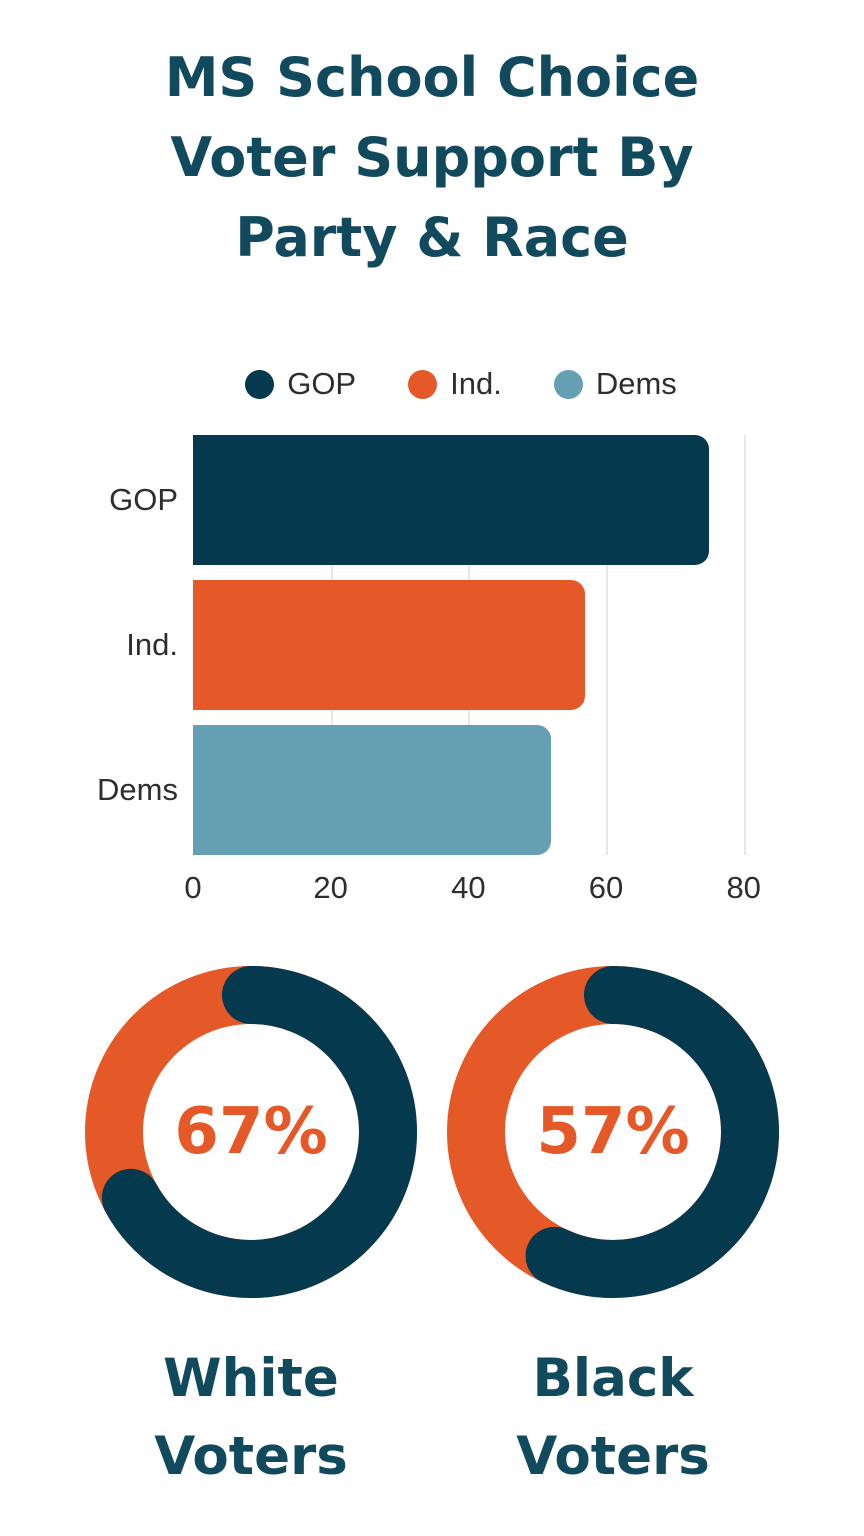  What do you see at coordinates (193, 887) in the screenshot?
I see `x-tick-0: 0` at bounding box center [193, 887].